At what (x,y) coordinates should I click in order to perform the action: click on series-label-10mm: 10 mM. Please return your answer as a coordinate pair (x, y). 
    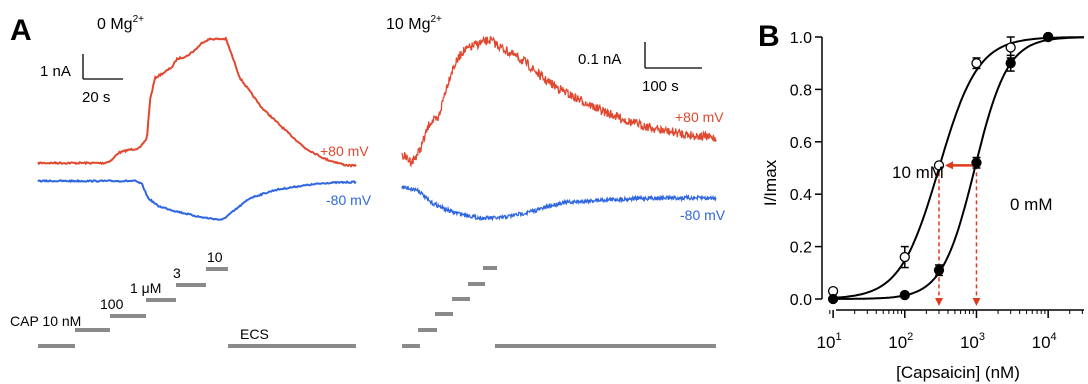
    Looking at the image, I should click on (918, 172).